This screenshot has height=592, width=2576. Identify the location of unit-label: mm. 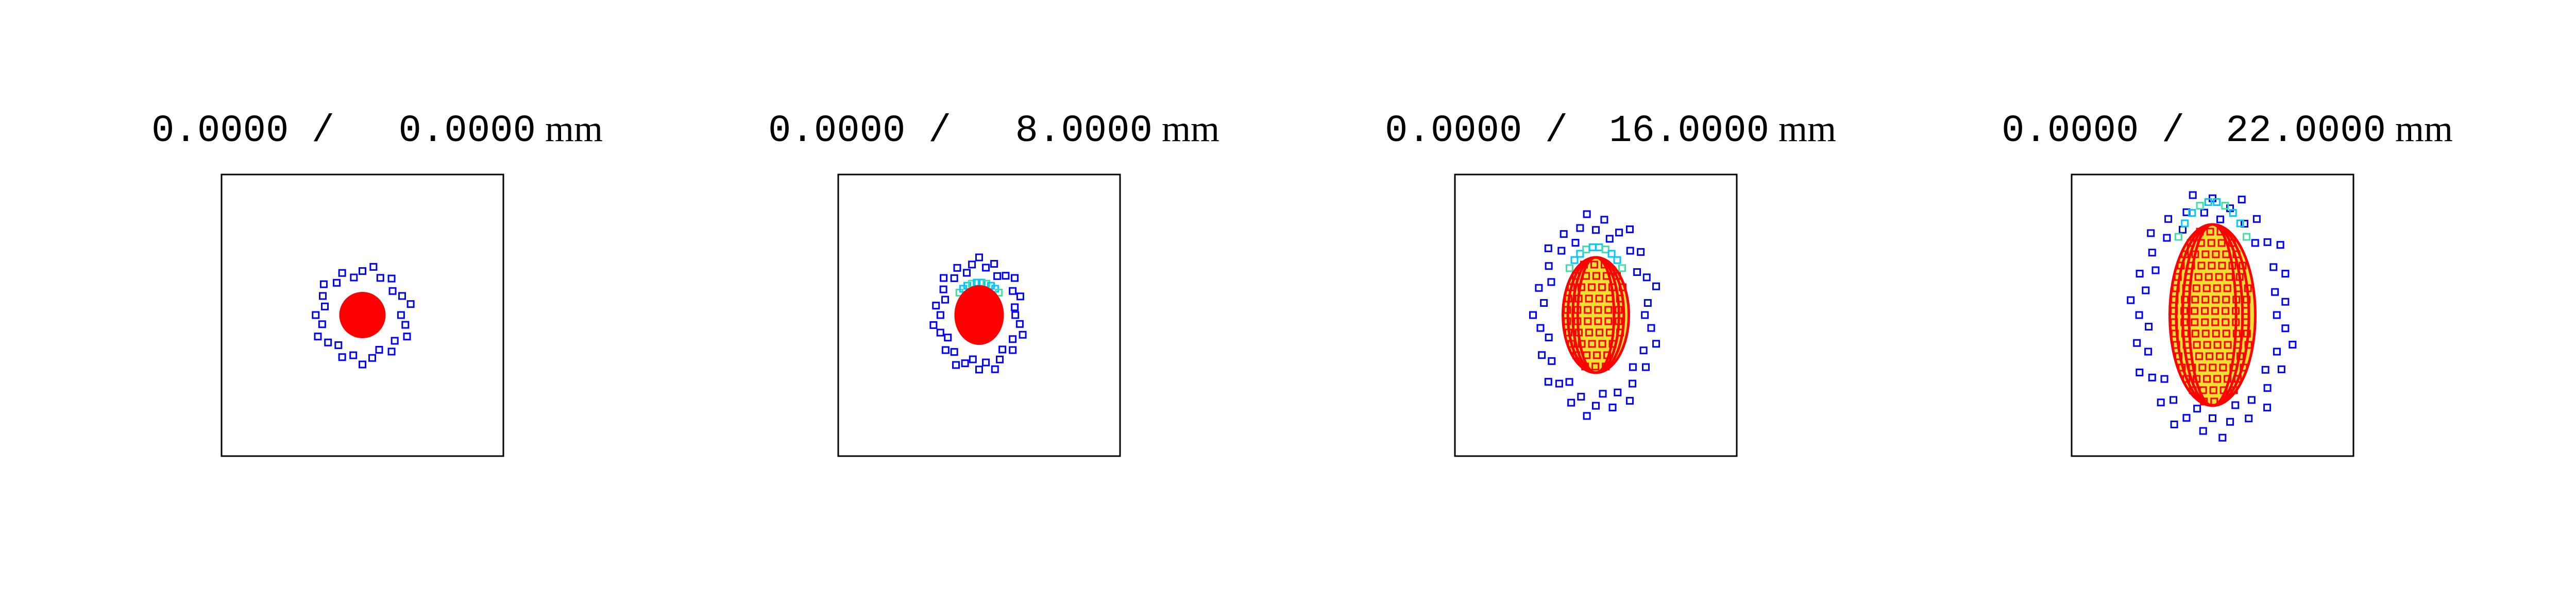
(1191, 128).